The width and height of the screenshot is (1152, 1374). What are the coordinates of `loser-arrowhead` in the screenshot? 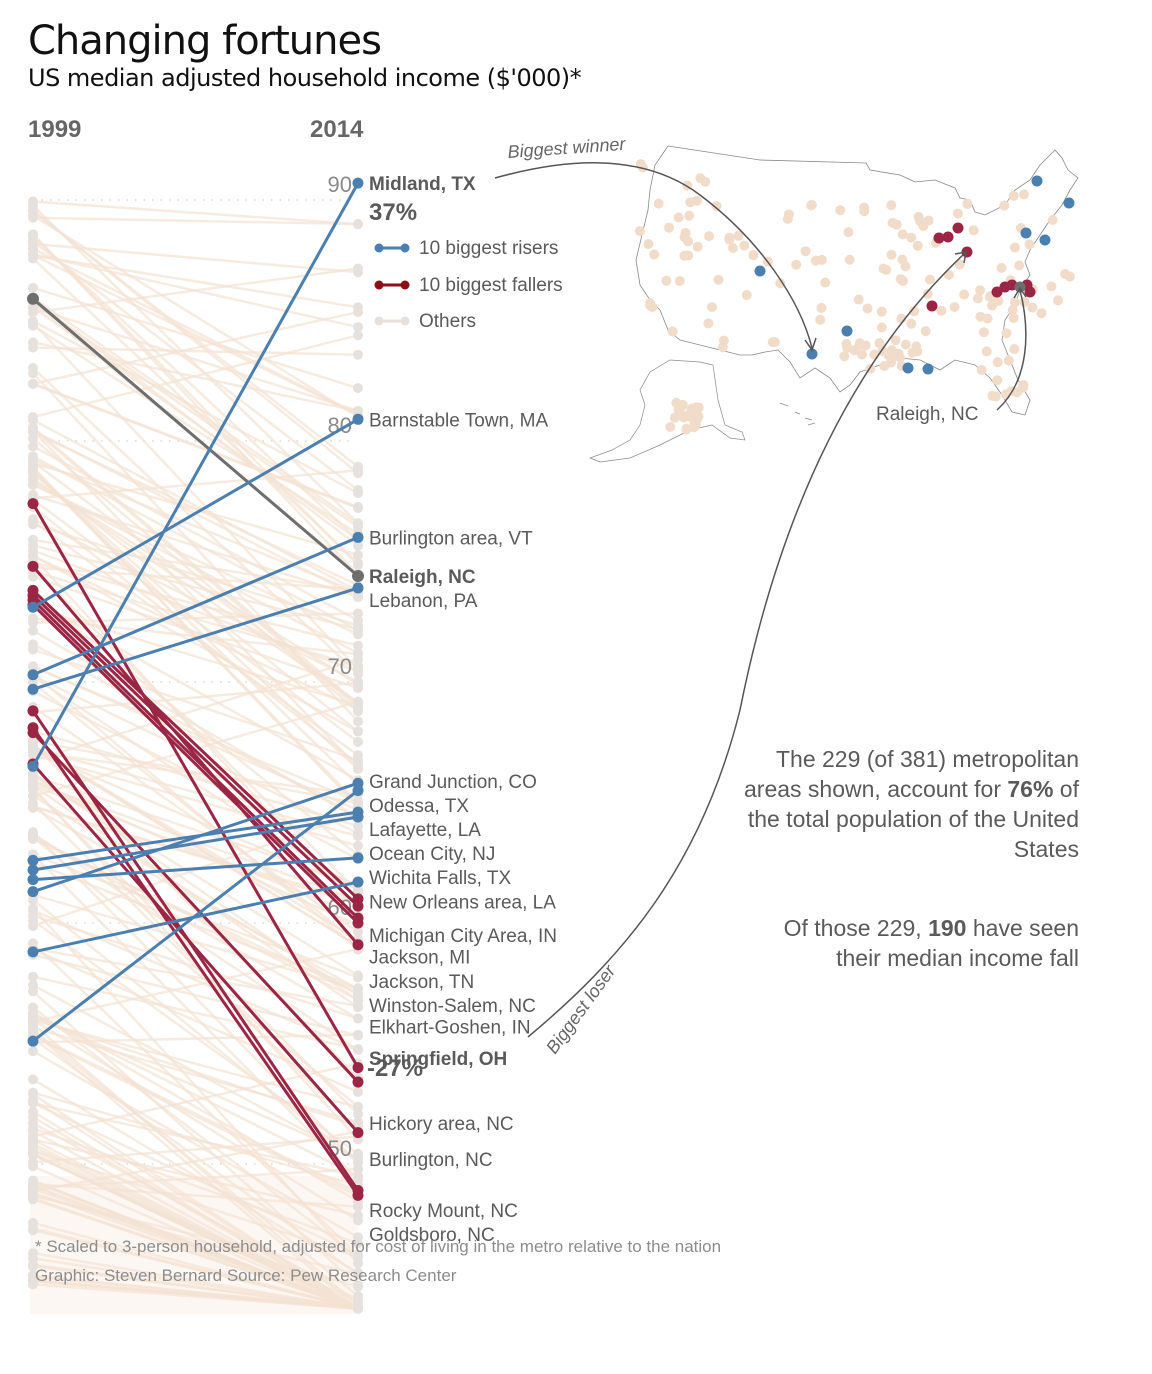 It's located at (960, 257).